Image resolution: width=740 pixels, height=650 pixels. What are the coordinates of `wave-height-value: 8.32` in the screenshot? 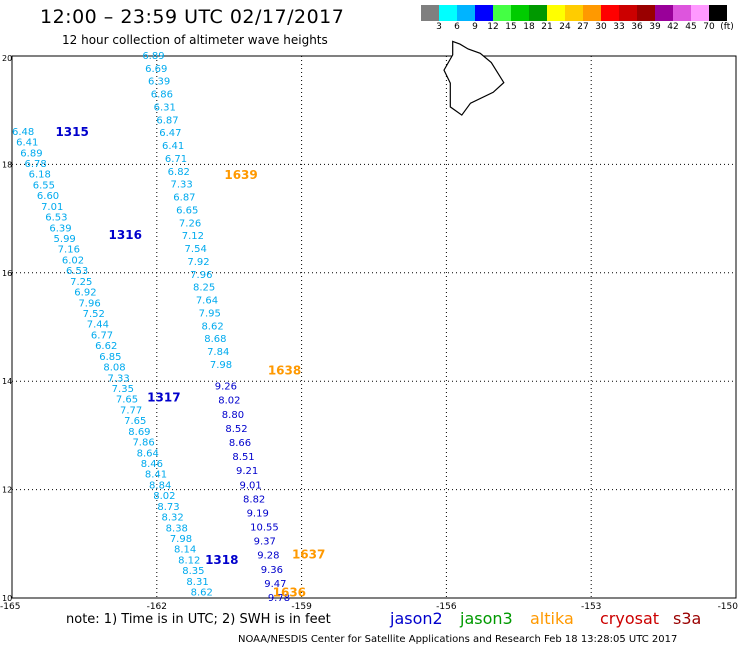 It's located at (173, 518).